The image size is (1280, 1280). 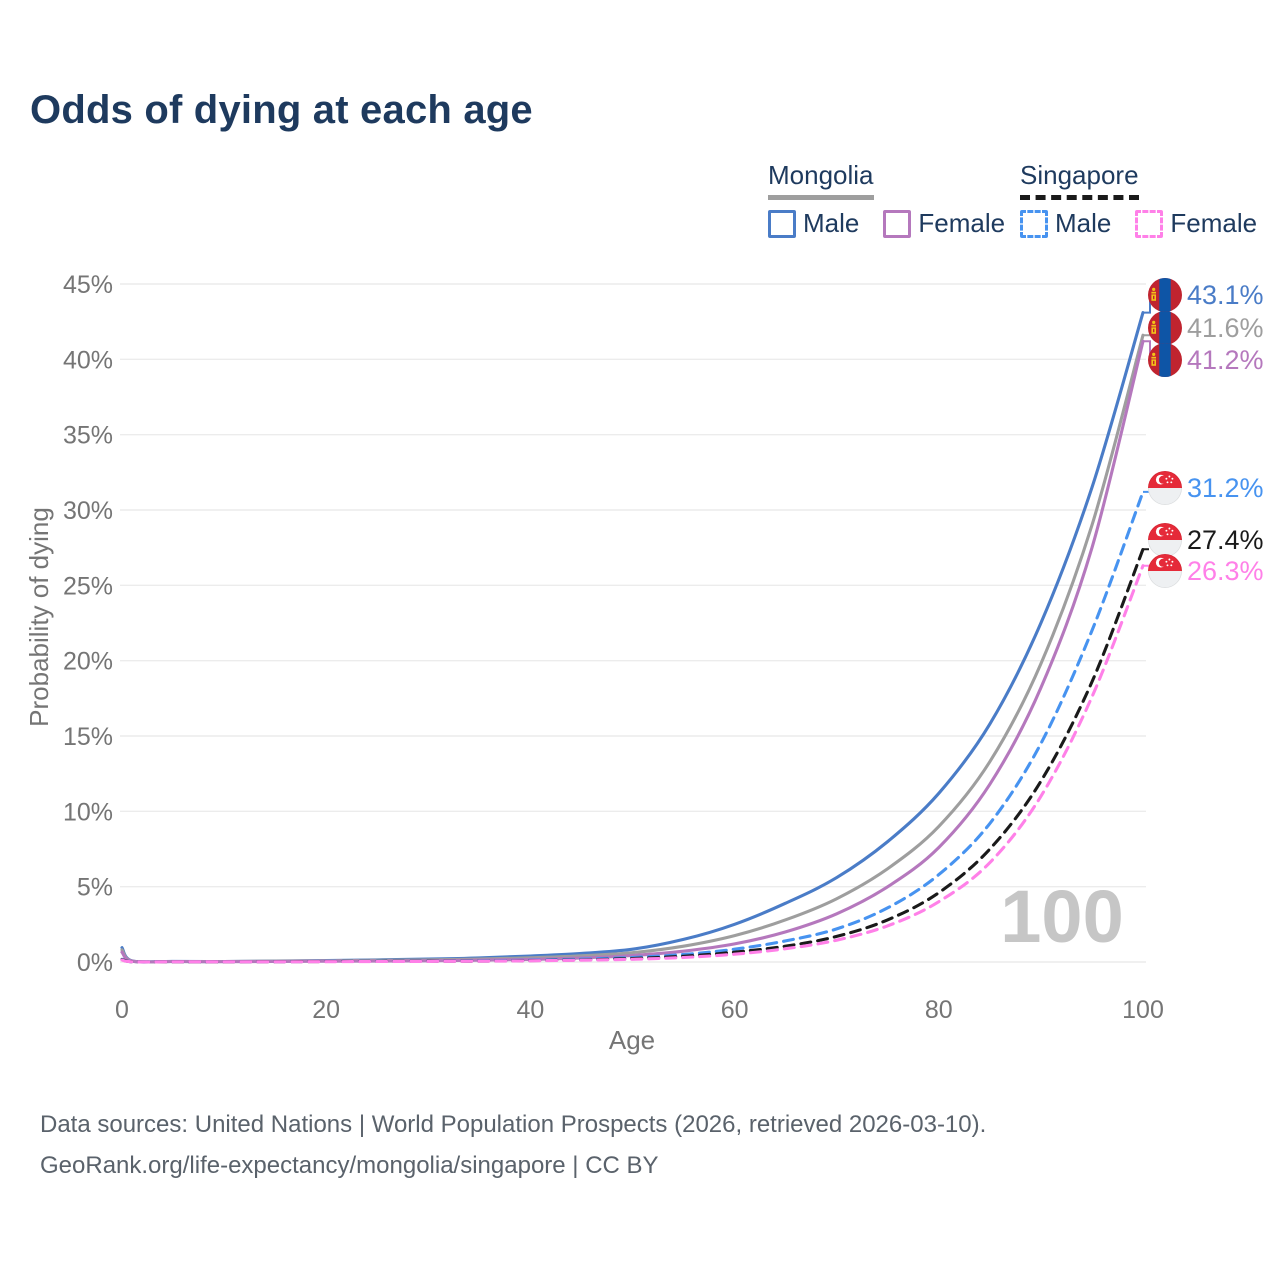 What do you see at coordinates (939, 1010) in the screenshot?
I see `x-tick-label: 80` at bounding box center [939, 1010].